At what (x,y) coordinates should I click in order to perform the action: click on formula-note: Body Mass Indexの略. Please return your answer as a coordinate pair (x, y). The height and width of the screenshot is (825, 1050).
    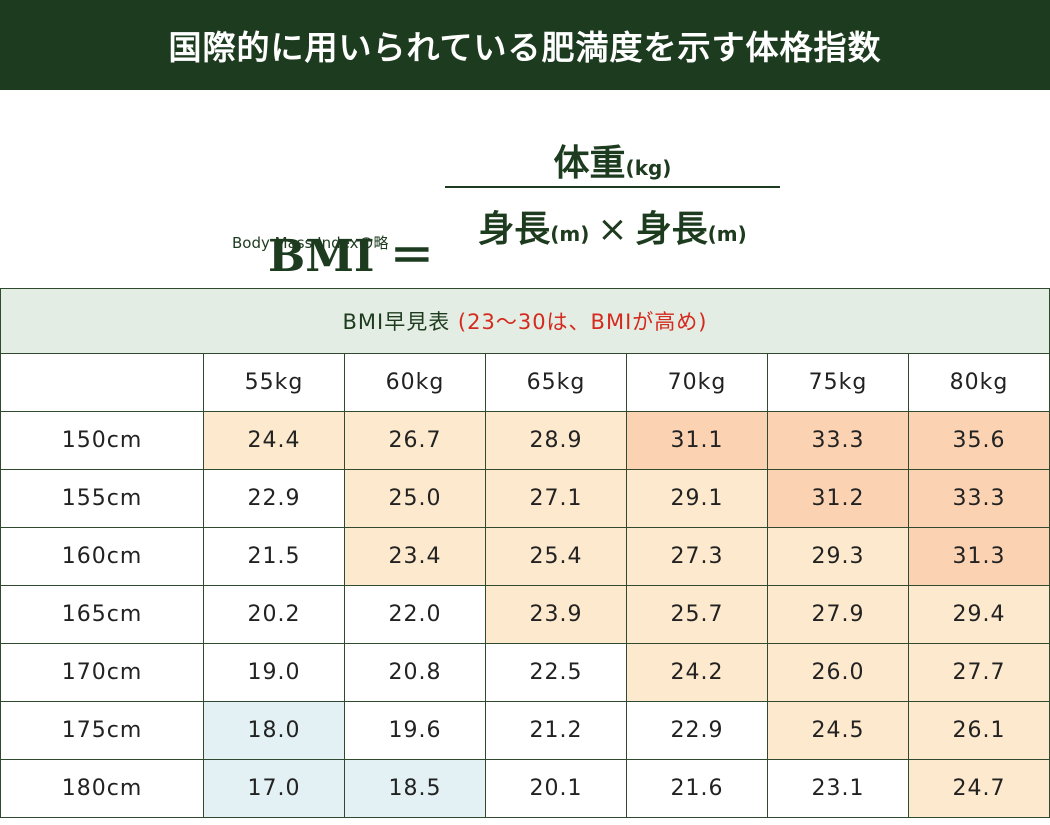
    Looking at the image, I should click on (310, 243).